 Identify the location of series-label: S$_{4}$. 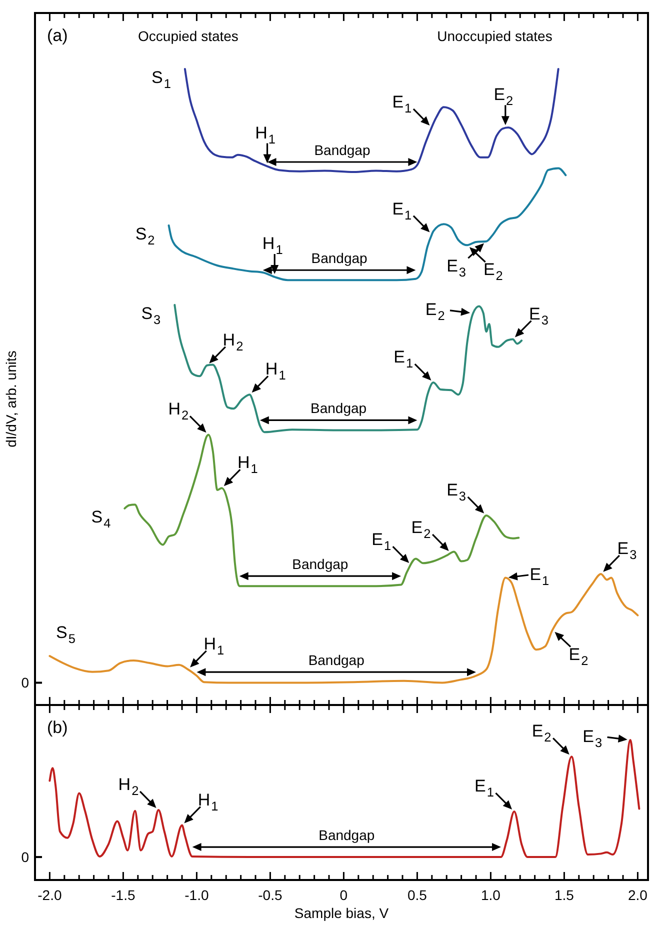
(101, 518).